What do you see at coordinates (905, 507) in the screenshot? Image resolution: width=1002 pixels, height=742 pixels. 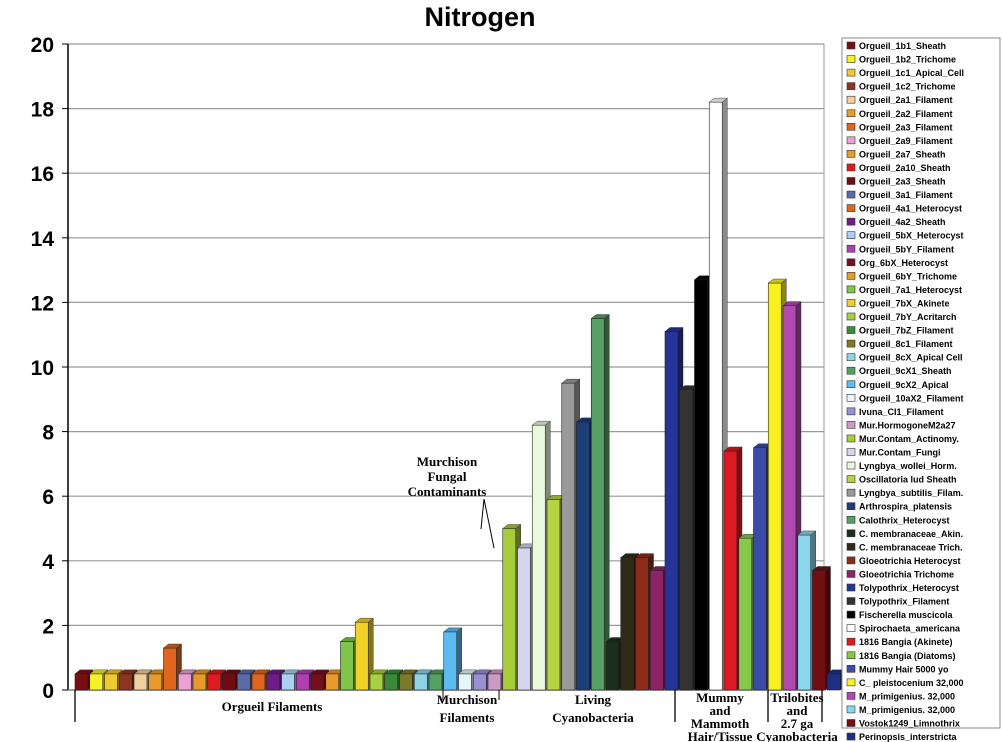 I see `legend-label: Arthrospira_platensis` at bounding box center [905, 507].